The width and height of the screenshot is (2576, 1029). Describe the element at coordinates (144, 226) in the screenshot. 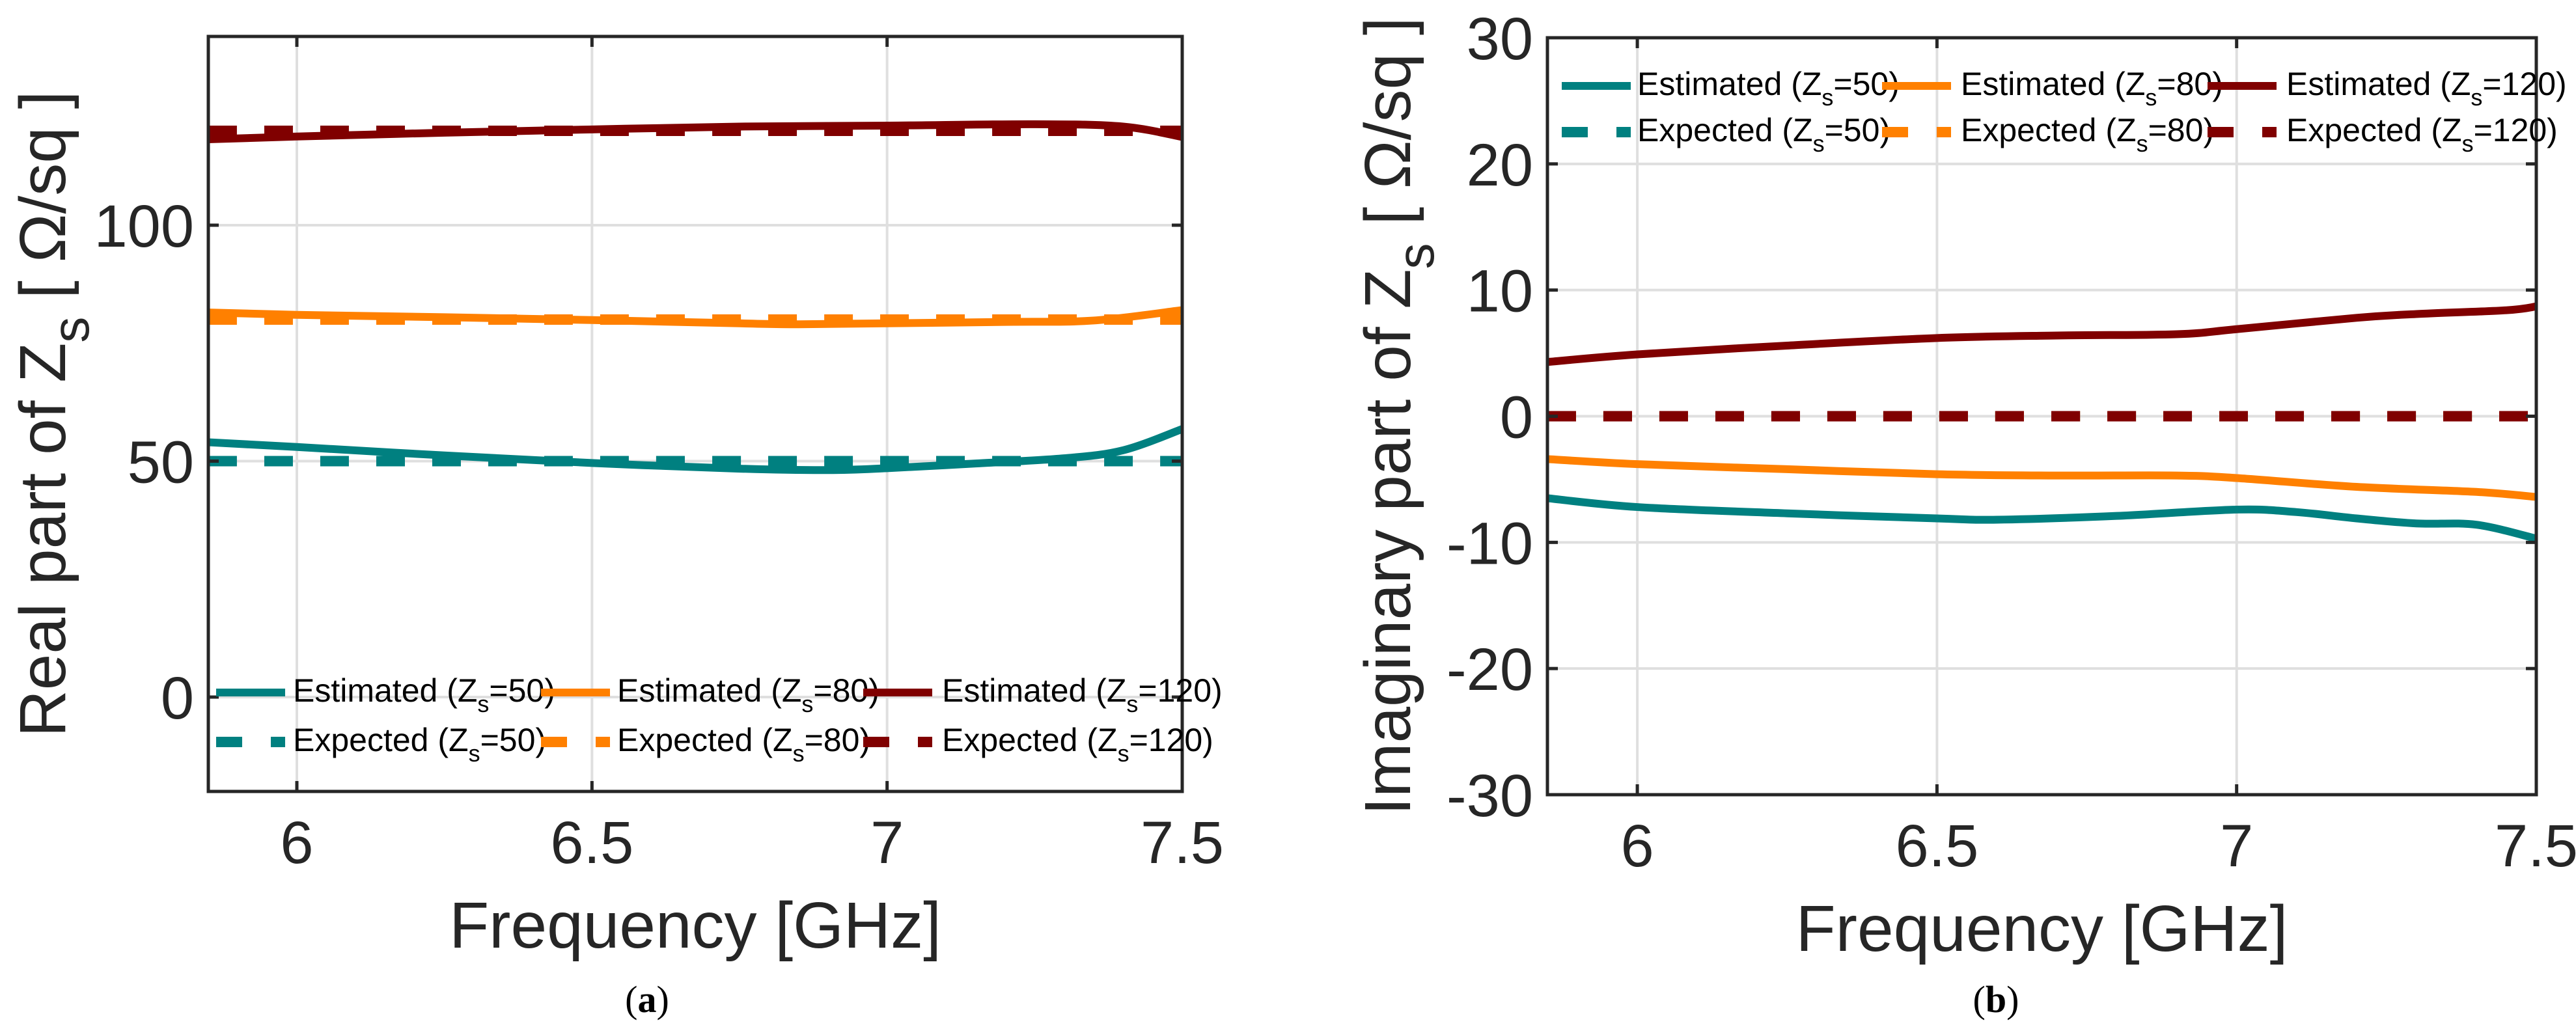

I see `y-tick-label: 100` at that location.